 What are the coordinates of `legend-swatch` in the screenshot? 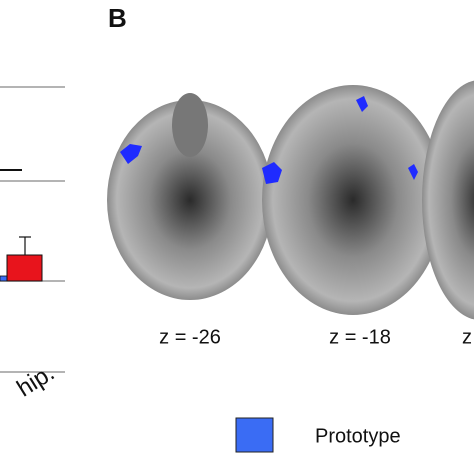 It's located at (254, 435).